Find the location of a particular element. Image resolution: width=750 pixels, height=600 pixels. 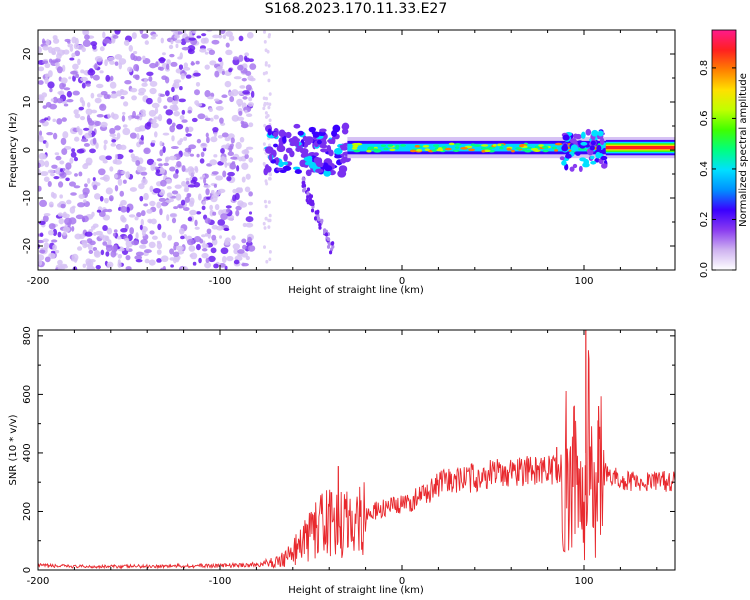

x-tick-label: 0 is located at coordinates (402, 281).